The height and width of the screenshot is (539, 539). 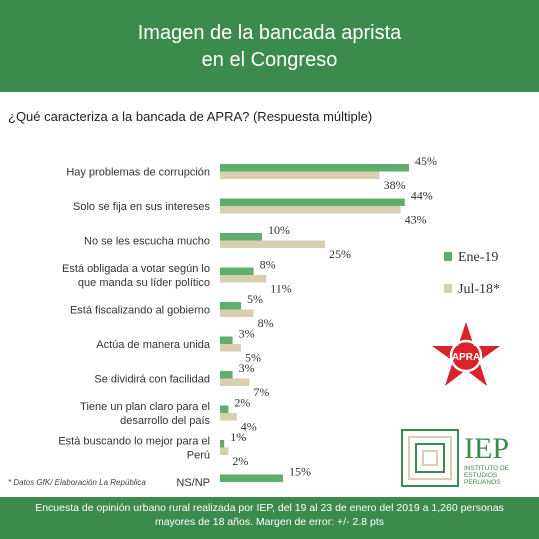 I want to click on legend-label: Jul-18*, so click(x=479, y=289).